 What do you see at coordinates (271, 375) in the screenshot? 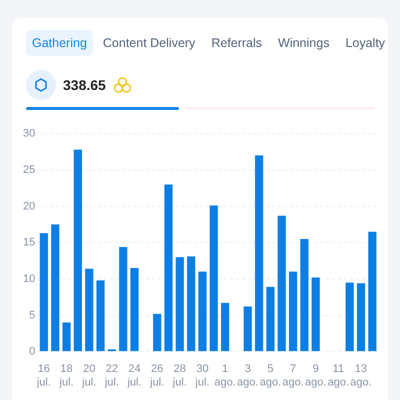
I see `x-tick-label: 5 ago.` at bounding box center [271, 375].